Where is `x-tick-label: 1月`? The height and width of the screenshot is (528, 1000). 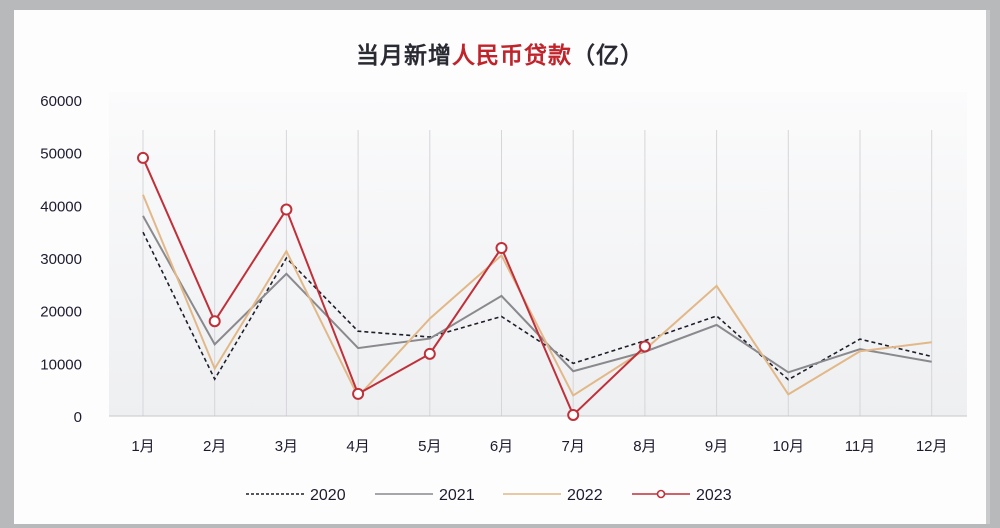 x-tick-label: 1月 is located at coordinates (142, 446).